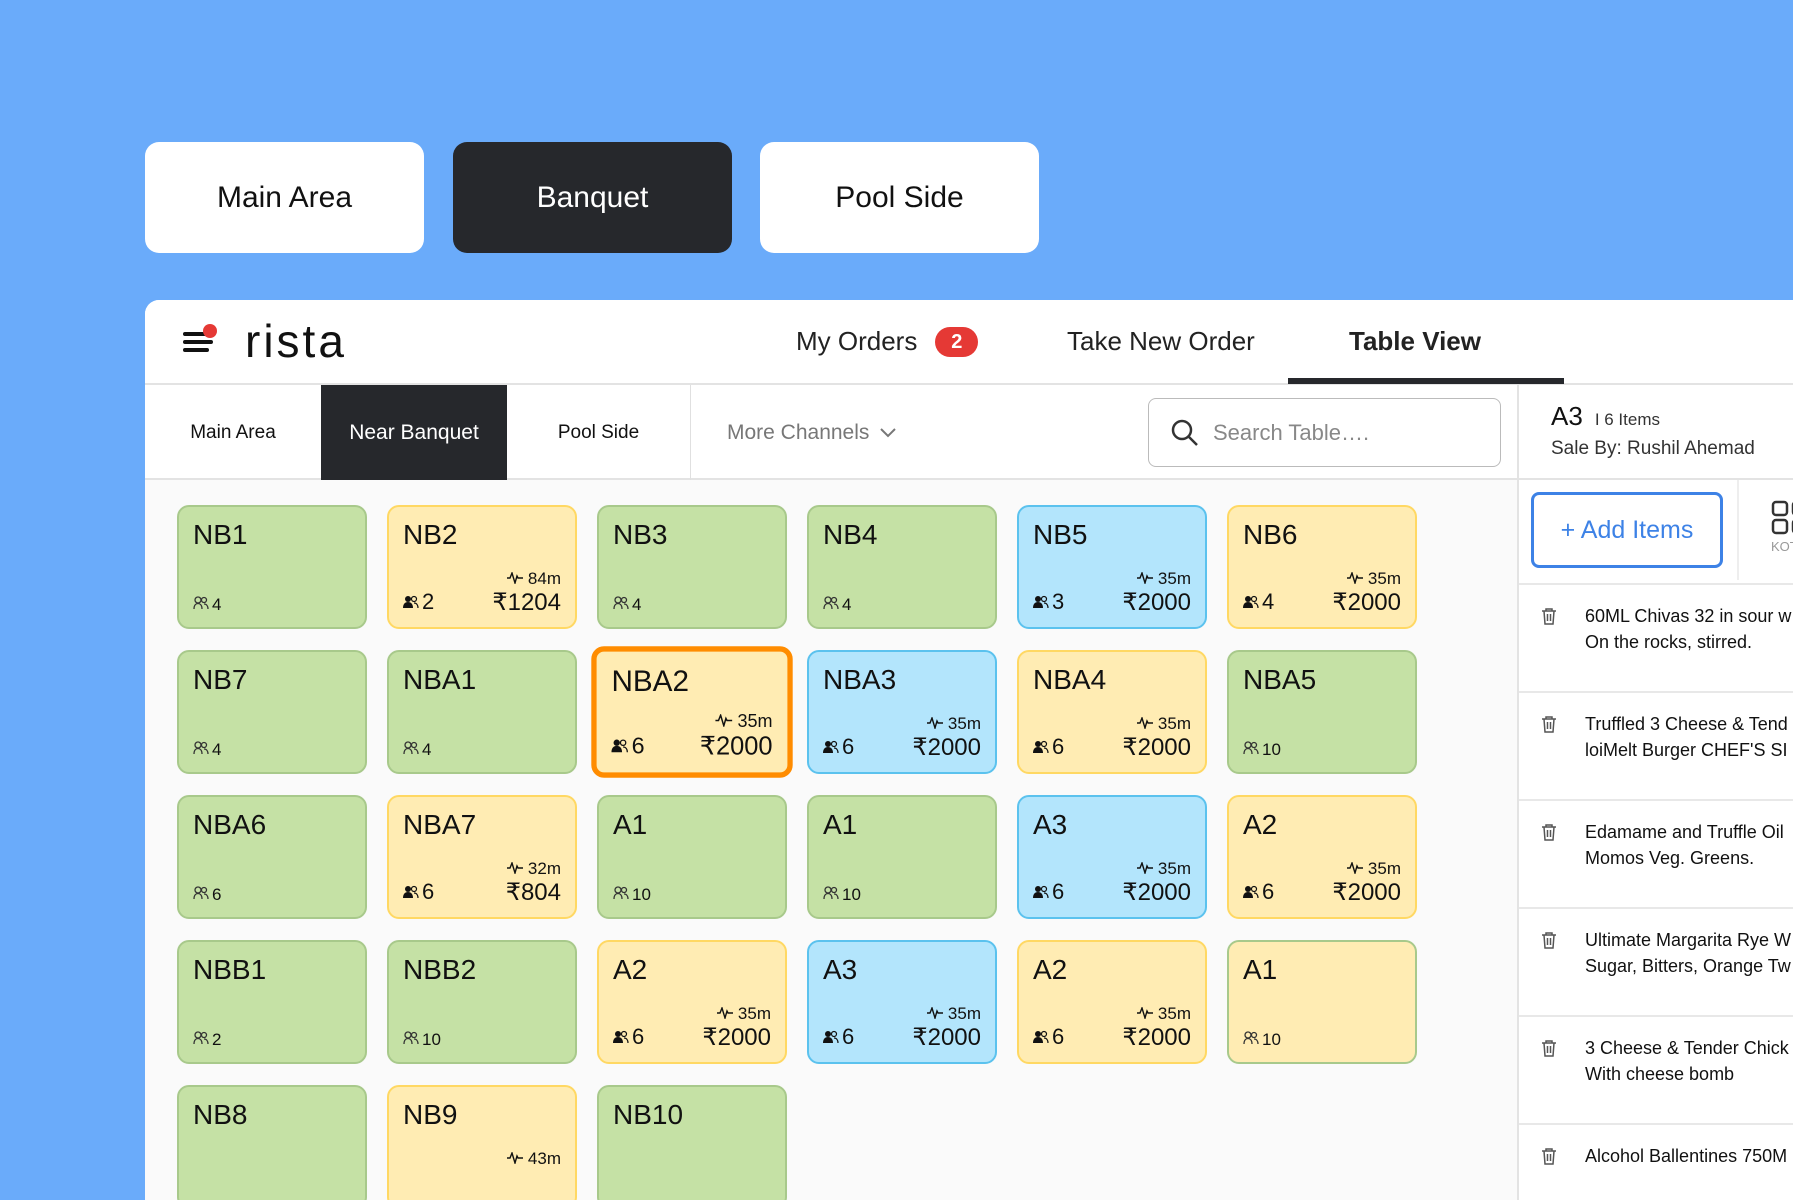 This screenshot has width=1793, height=1200. What do you see at coordinates (857, 341) in the screenshot?
I see `my-orders-label: My Orders` at bounding box center [857, 341].